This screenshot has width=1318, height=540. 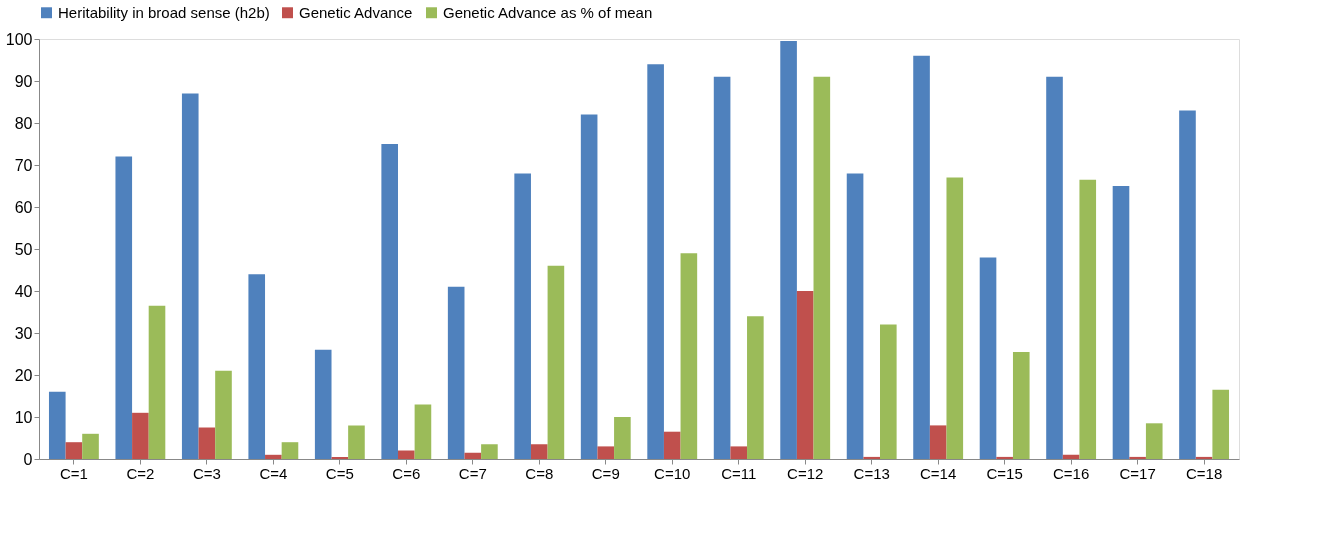 What do you see at coordinates (1004, 473) in the screenshot?
I see `x-tick-label: C=15` at bounding box center [1004, 473].